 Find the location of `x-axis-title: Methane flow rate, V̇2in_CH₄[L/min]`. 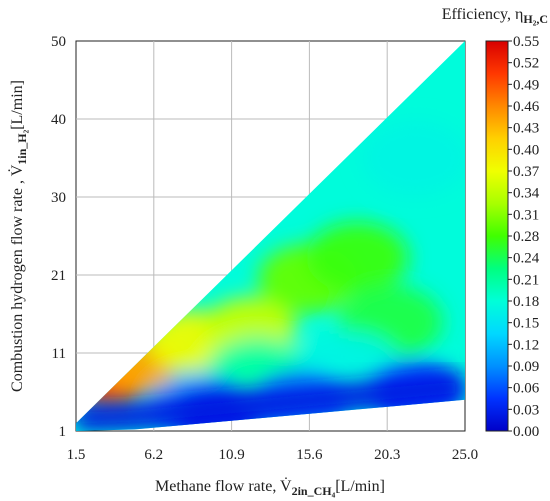

x-axis-title: Methane flow rate, V̇2in_CH₄[L/min] is located at coordinates (270, 487).